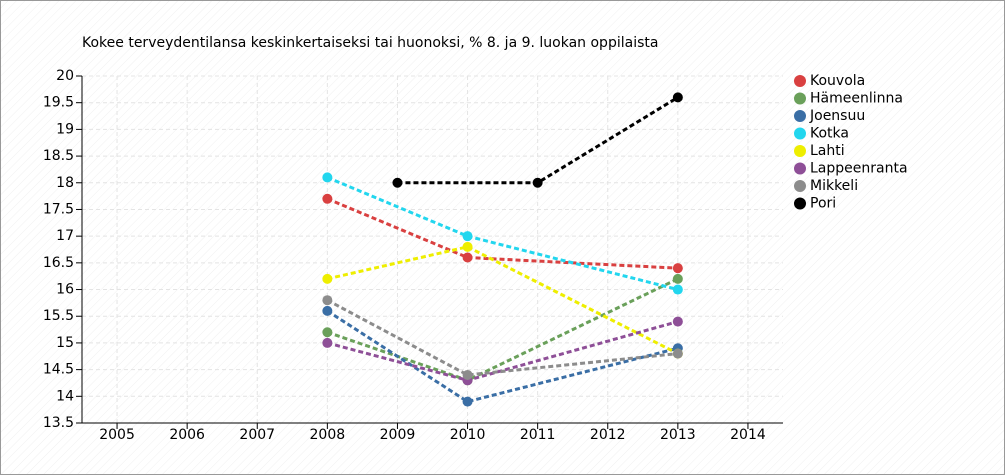 The height and width of the screenshot is (475, 1005). I want to click on legend-label: Kouvola, so click(837, 81).